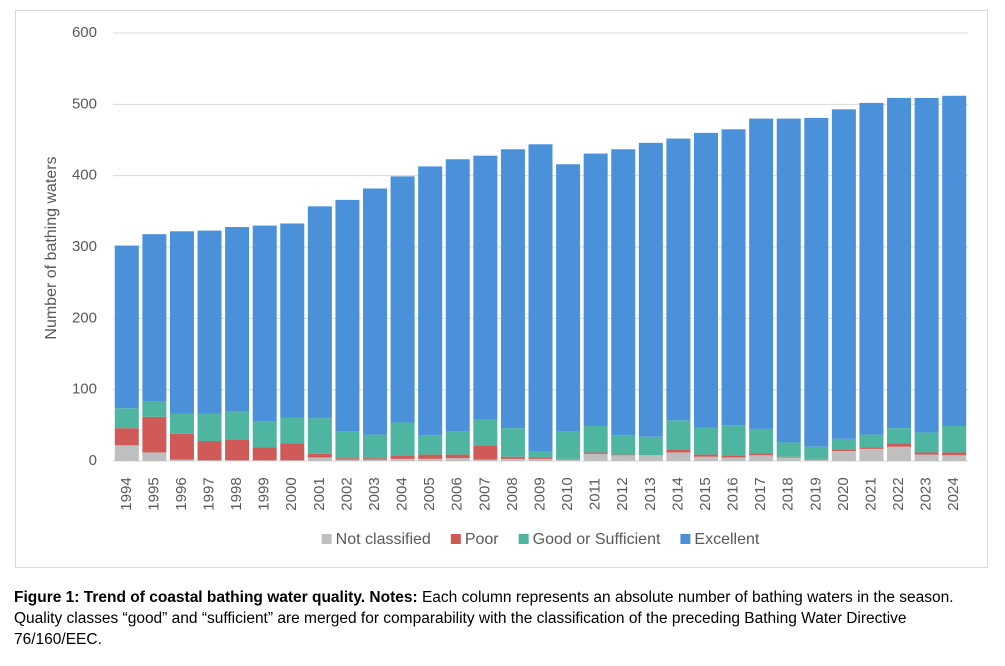  What do you see at coordinates (482, 539) in the screenshot?
I see `legend-label: Poor` at bounding box center [482, 539].